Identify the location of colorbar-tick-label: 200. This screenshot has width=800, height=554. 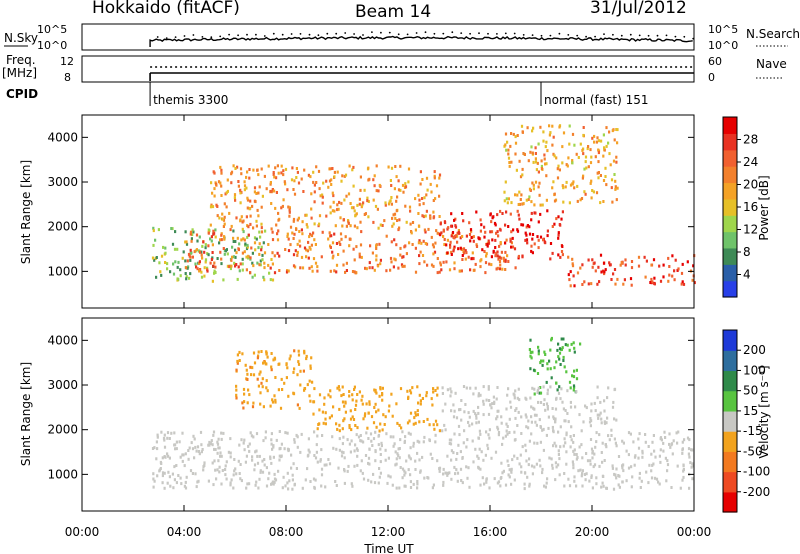
(754, 350).